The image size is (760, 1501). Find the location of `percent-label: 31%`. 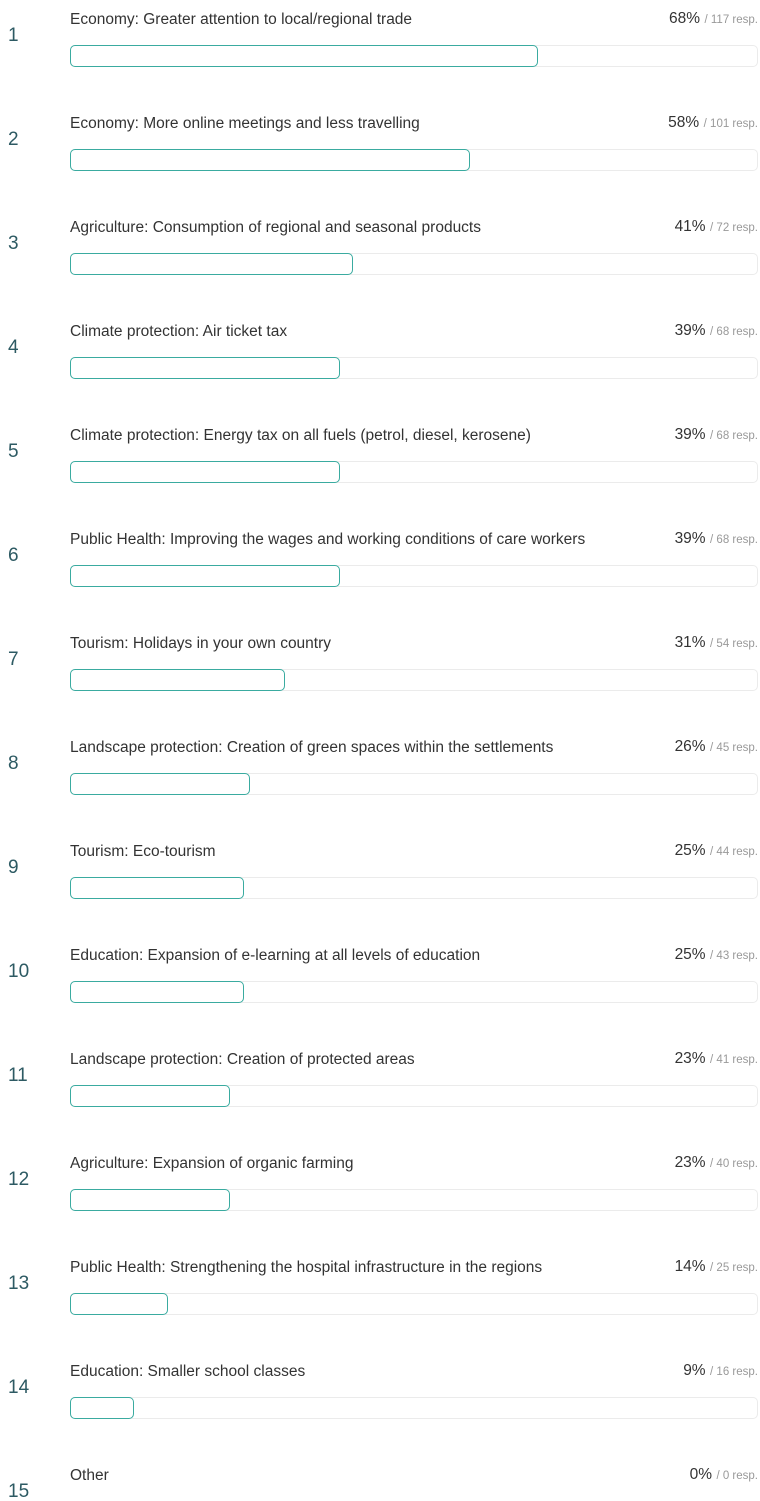

percent-label: 31% is located at coordinates (690, 642).